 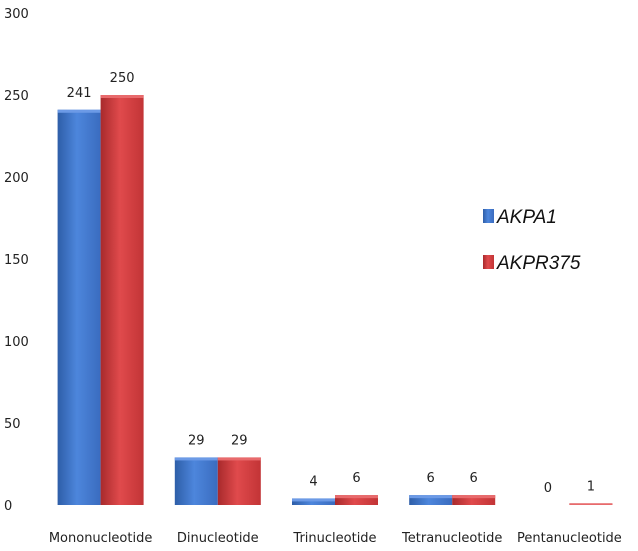 What do you see at coordinates (569, 538) in the screenshot?
I see `x-tick-label: Pentanucleotide` at bounding box center [569, 538].